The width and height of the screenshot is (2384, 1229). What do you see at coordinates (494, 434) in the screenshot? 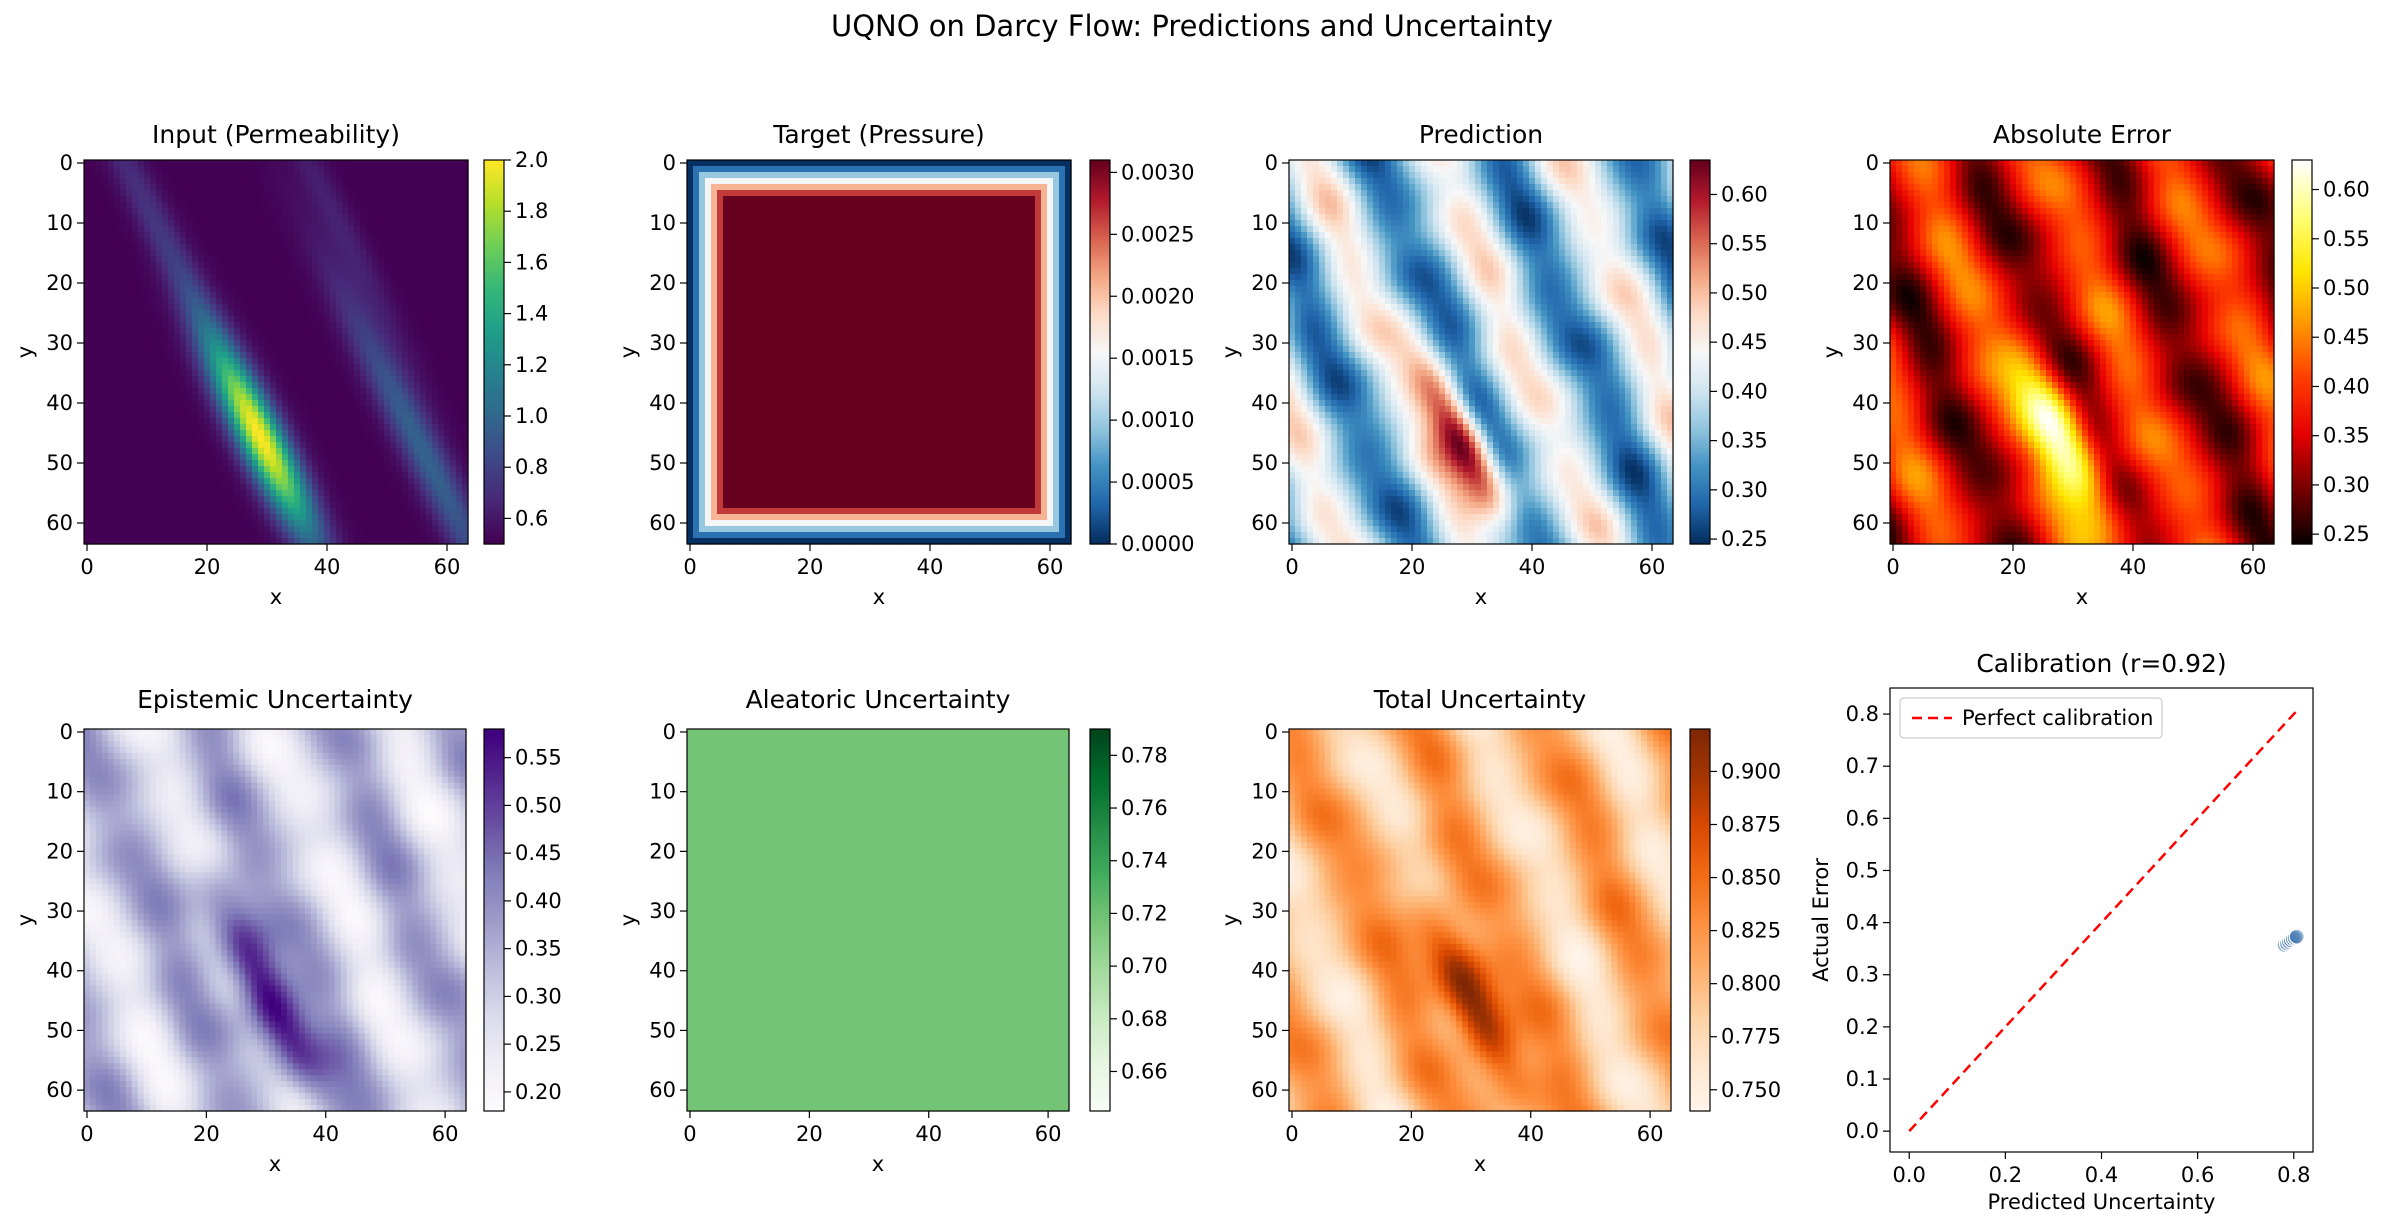
I see `colorbar-segment` at bounding box center [494, 434].